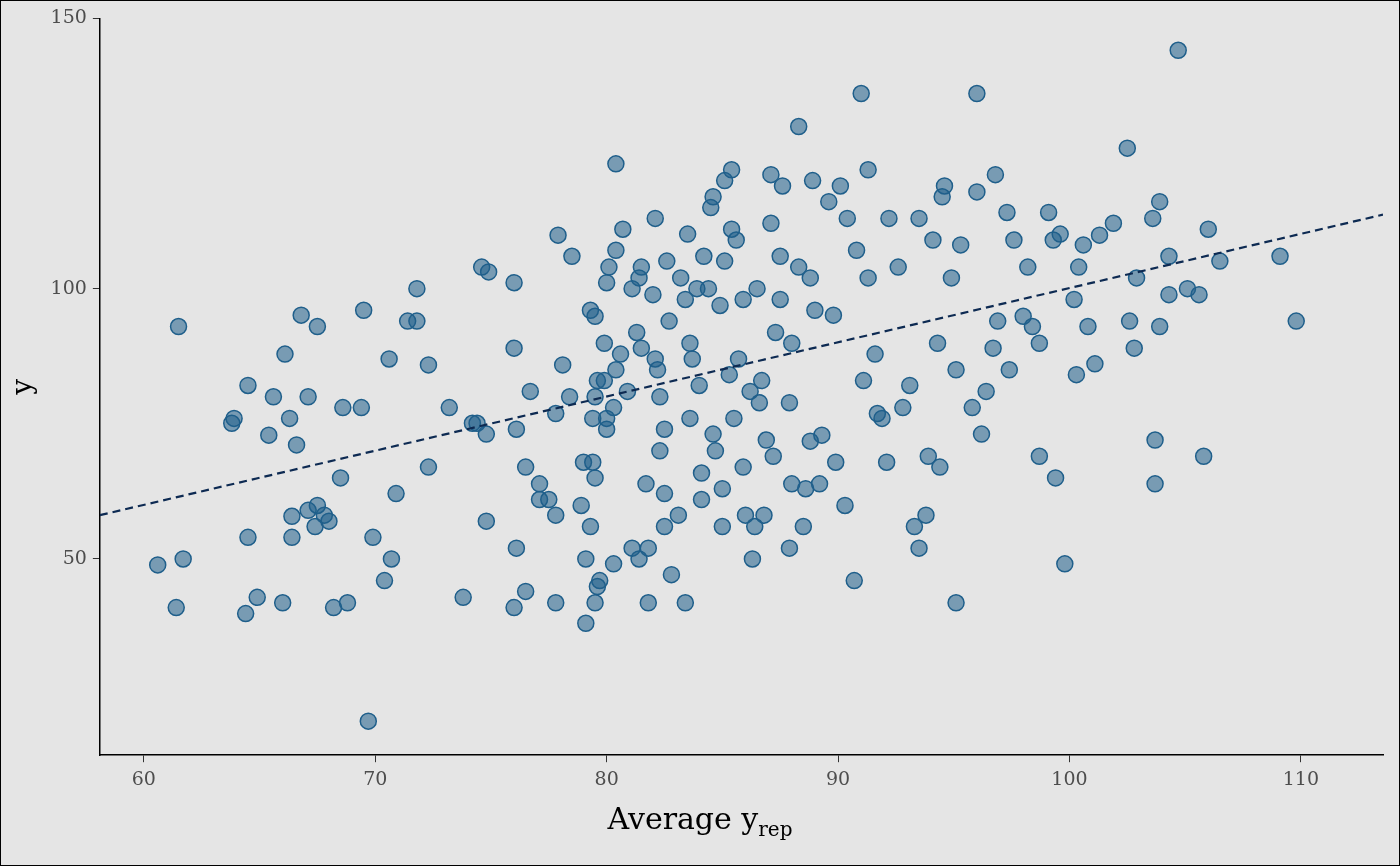  I want to click on y-tick-label: 100, so click(68, 286).